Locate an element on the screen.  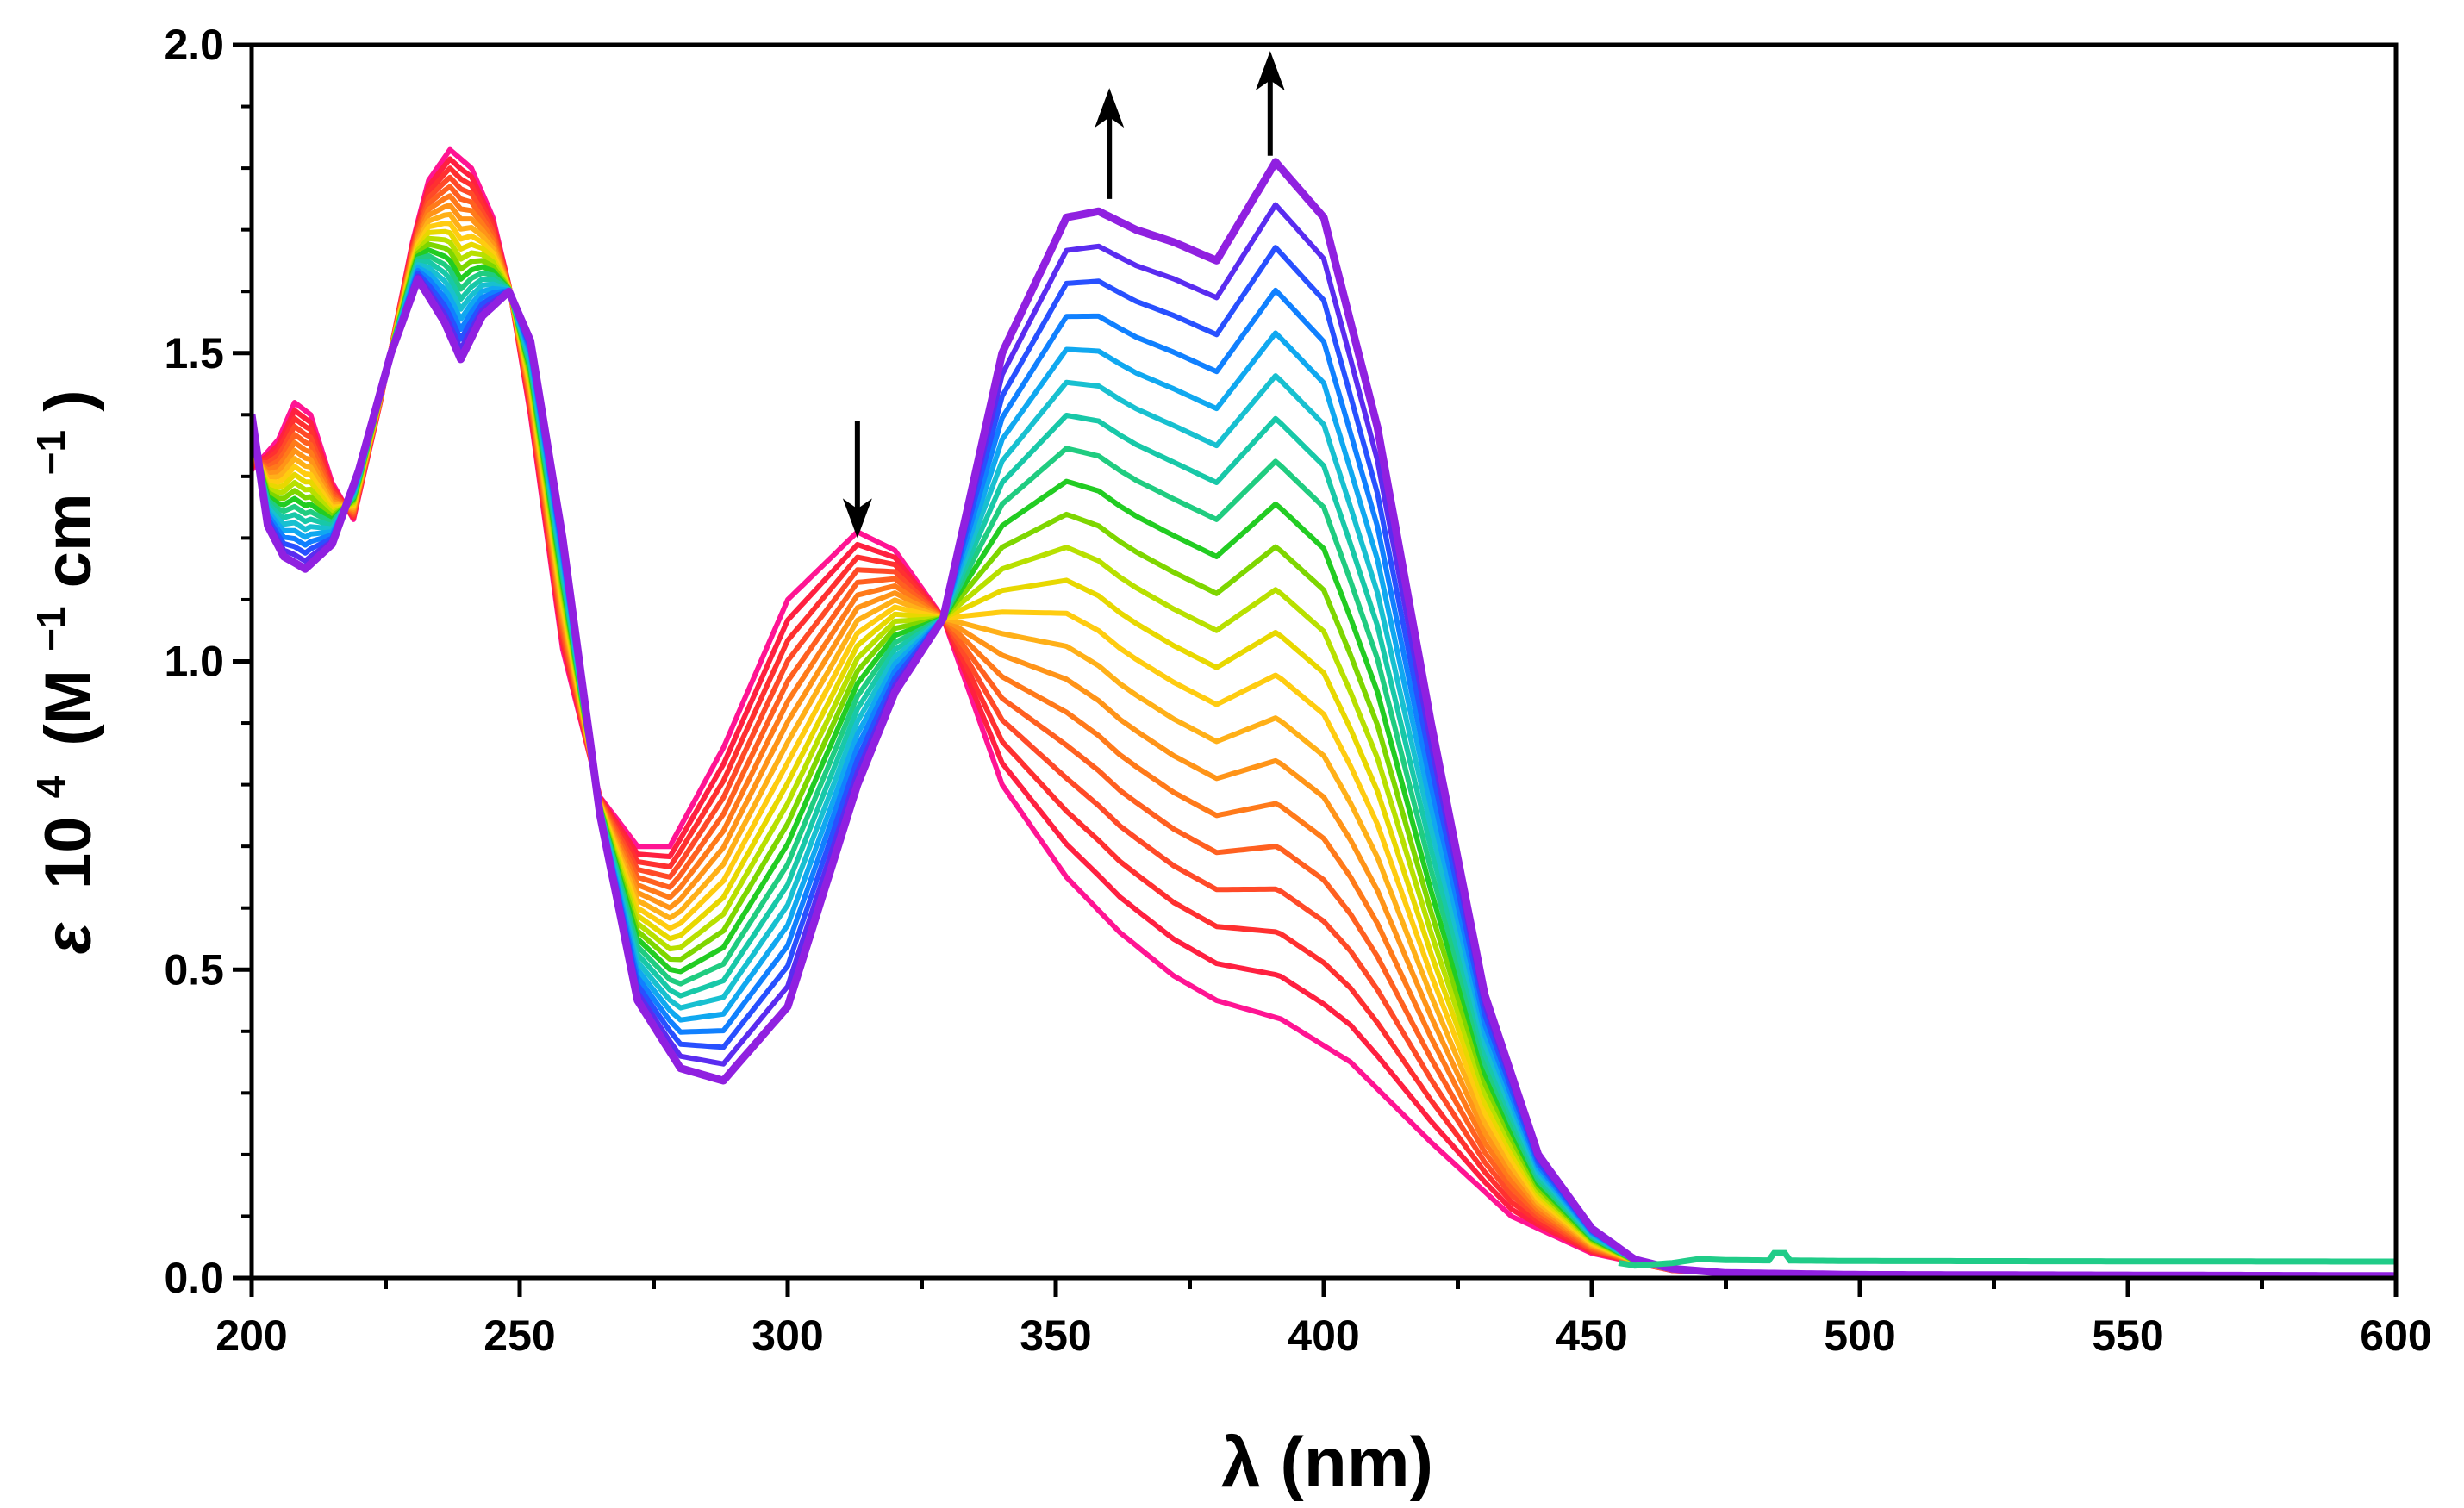
x-tick-label: 300 is located at coordinates (787, 1336).